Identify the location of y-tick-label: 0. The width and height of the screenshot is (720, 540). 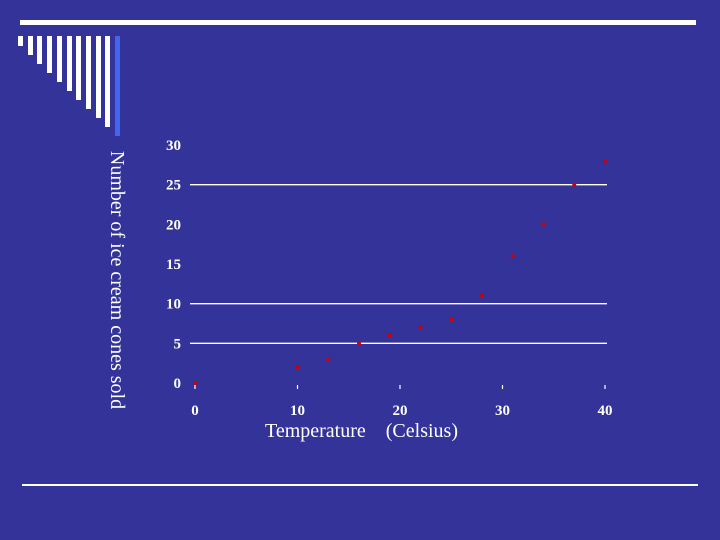
(178, 384).